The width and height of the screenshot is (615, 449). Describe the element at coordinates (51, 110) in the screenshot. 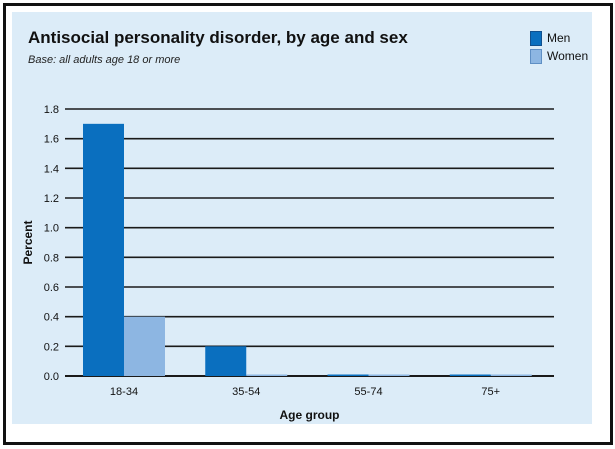

I see `y-tick-label: 1.8` at that location.